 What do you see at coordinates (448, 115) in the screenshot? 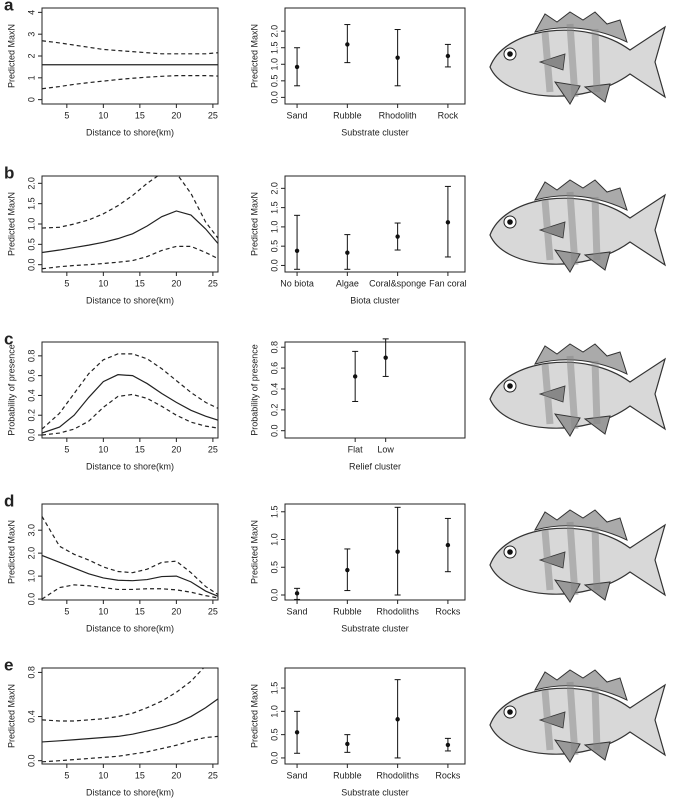
I see `x-tick-label: Rock` at bounding box center [448, 115].